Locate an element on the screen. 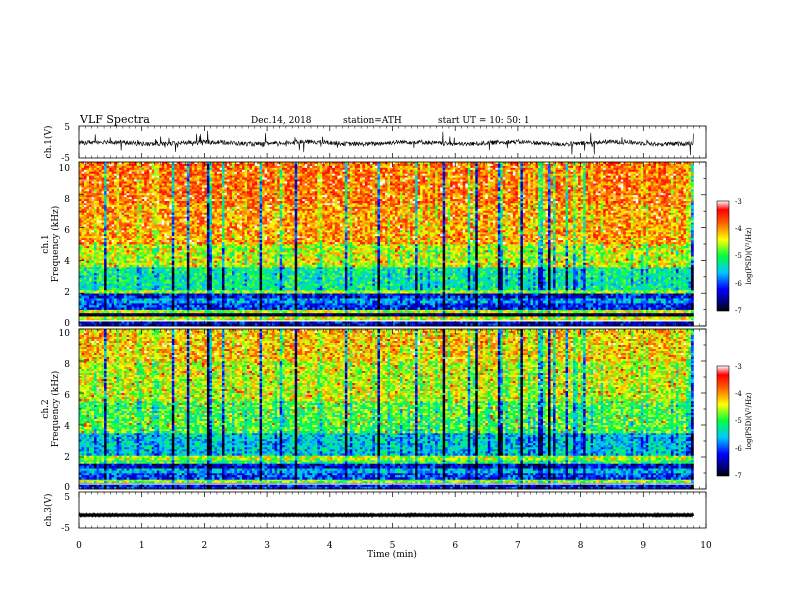  figure-title: VLF Spectra is located at coordinates (114, 119).